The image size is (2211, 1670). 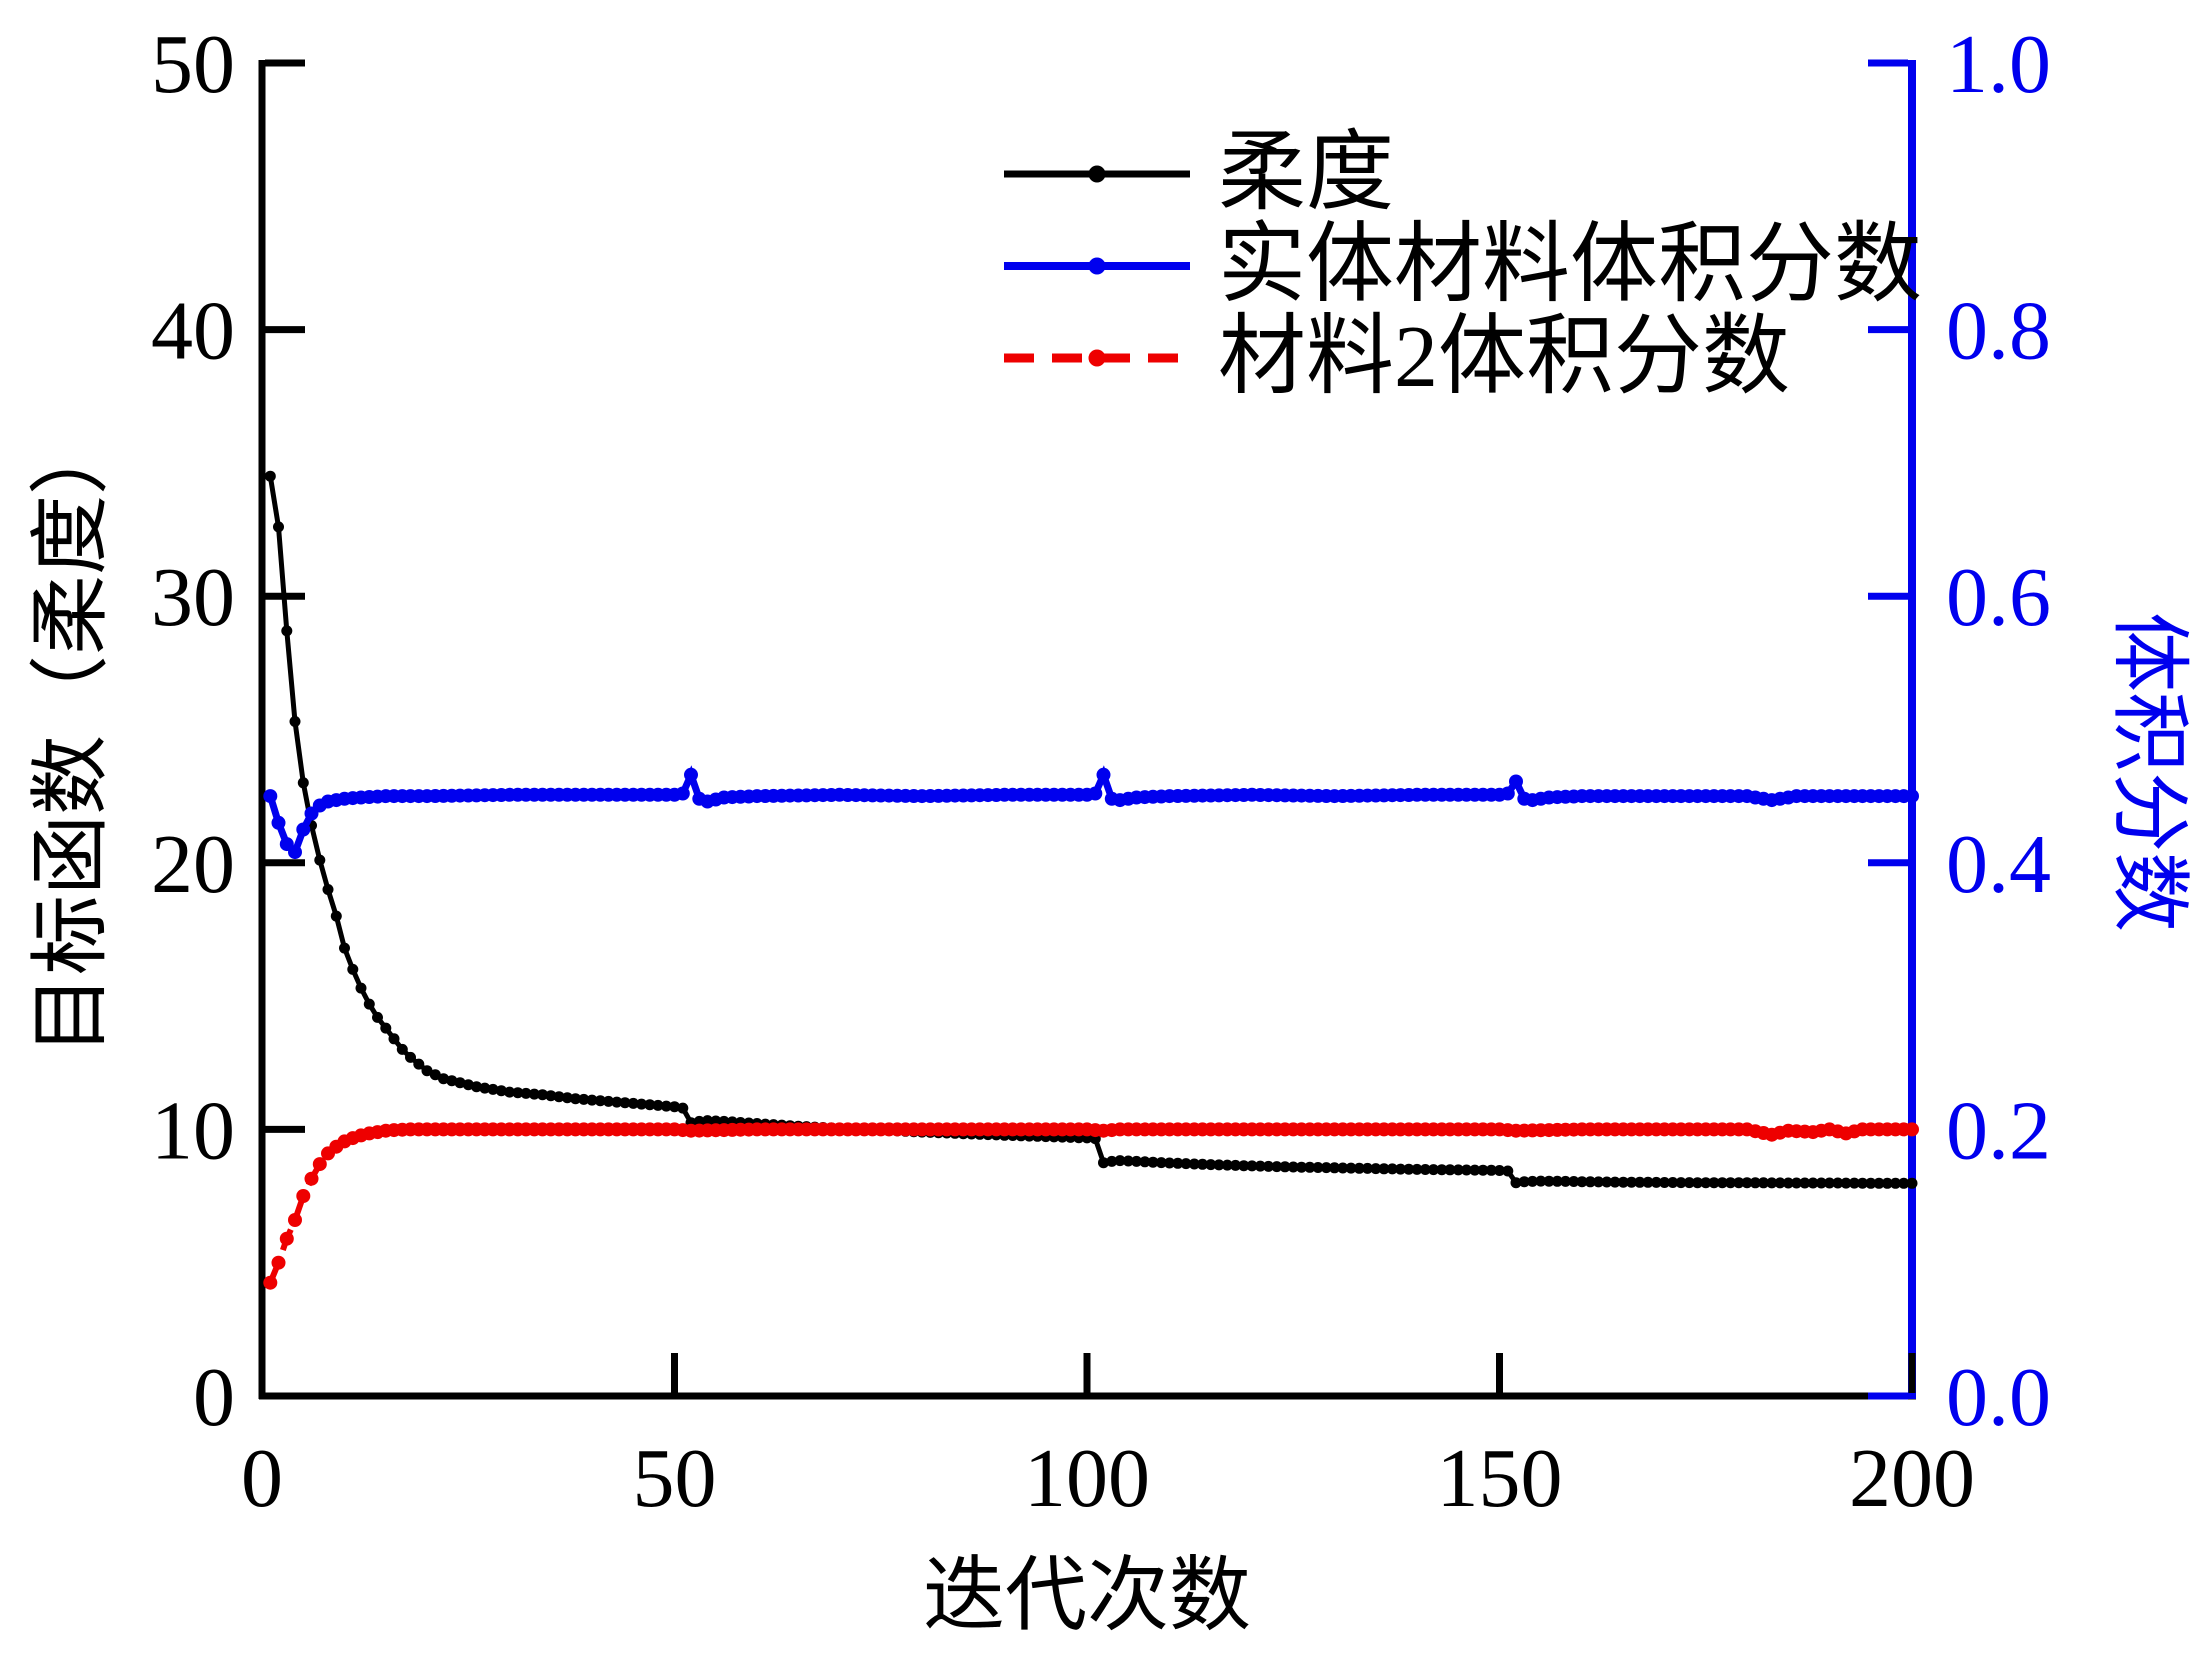 I want to click on left-axis-tick-label: 0, so click(x=214, y=1397).